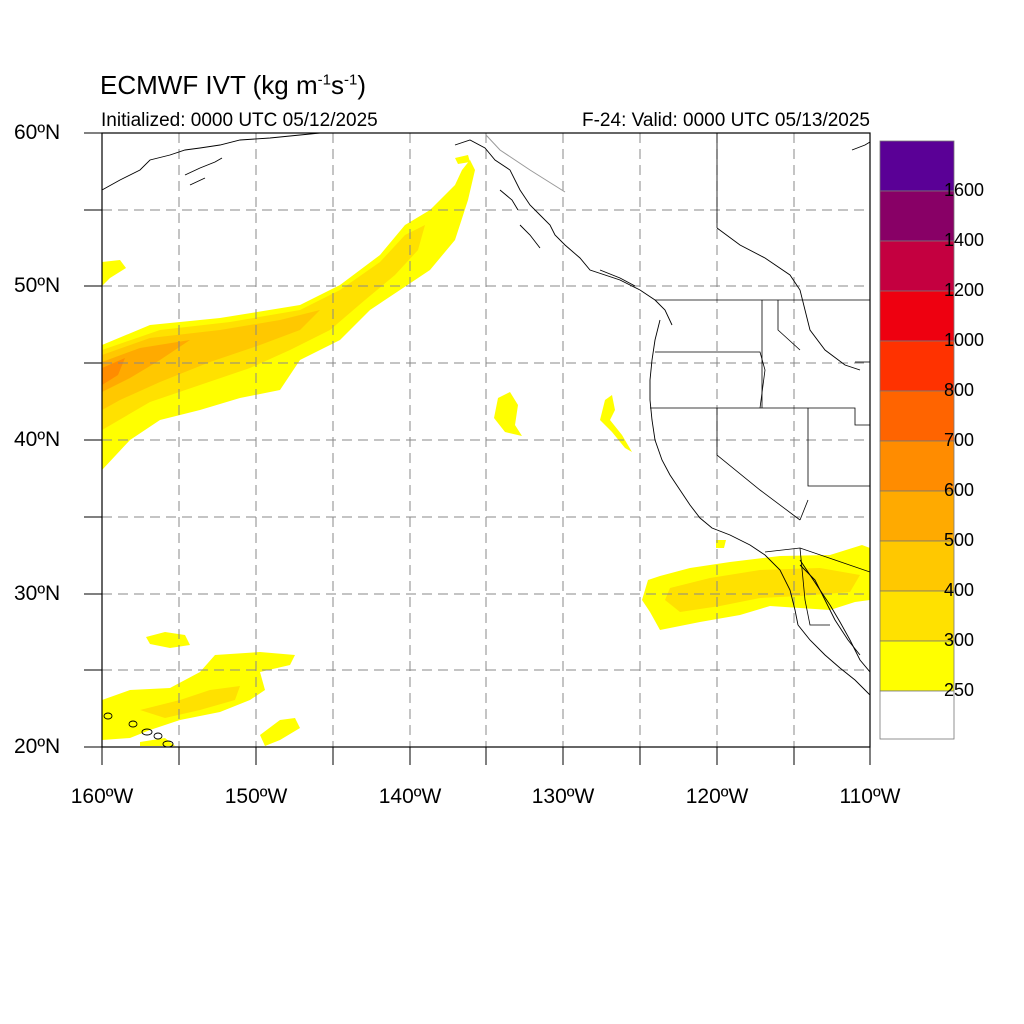  I want to click on lon-label-130w: 130ºW, so click(563, 796).